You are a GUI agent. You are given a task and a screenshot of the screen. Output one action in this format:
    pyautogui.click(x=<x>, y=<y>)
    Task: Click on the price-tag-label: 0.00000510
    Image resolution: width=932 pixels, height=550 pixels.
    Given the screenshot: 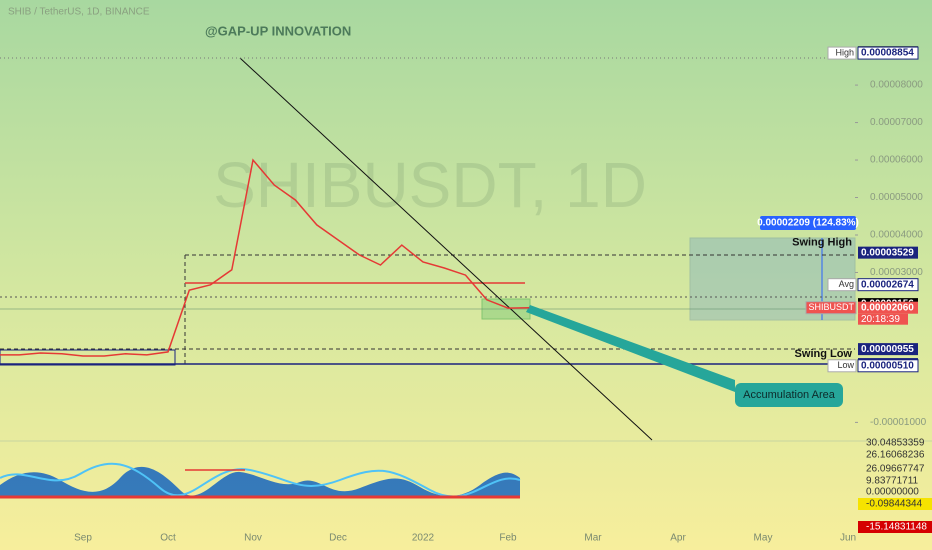 What is the action you would take?
    pyautogui.click(x=887, y=365)
    